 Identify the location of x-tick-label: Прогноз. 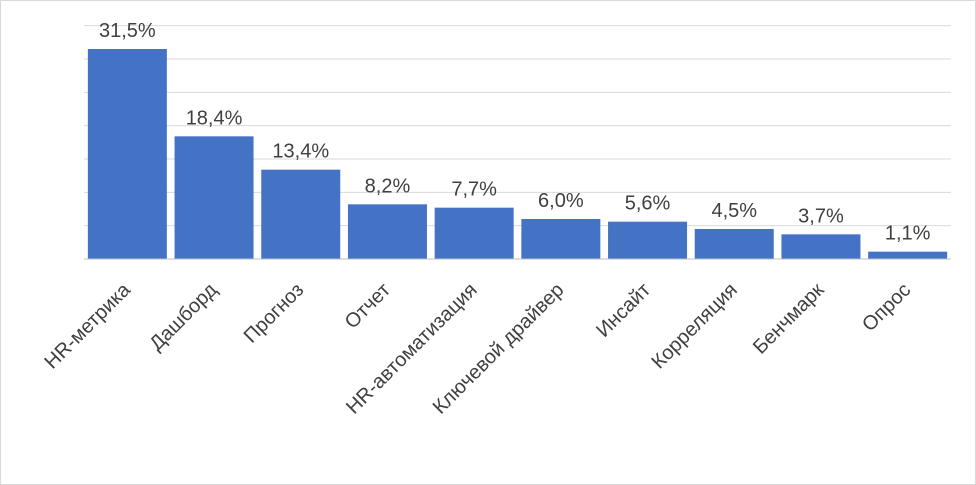
(274, 313).